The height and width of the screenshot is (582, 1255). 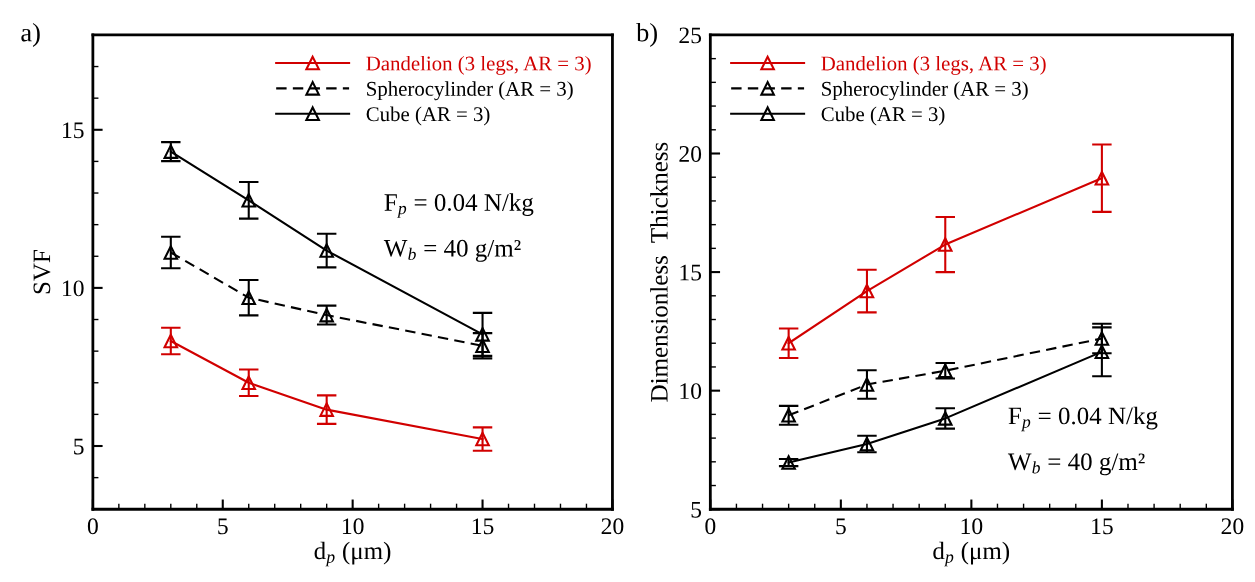 What do you see at coordinates (659, 272) in the screenshot?
I see `y-axis-title: Dimensionless Thickness` at bounding box center [659, 272].